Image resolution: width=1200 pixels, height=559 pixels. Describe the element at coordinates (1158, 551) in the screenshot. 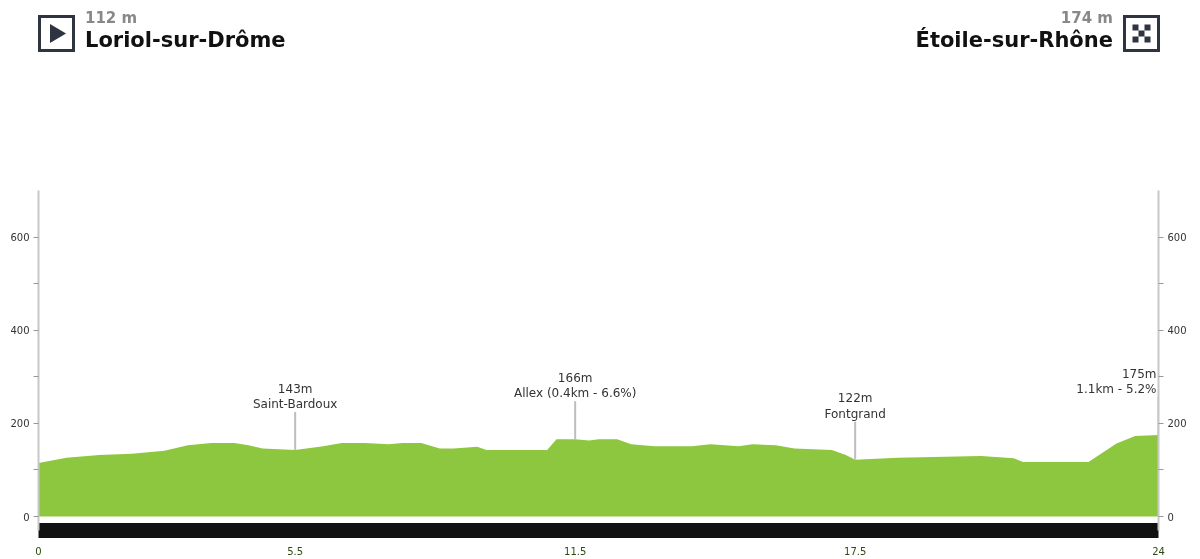

I see `x-tick-label: 24` at that location.